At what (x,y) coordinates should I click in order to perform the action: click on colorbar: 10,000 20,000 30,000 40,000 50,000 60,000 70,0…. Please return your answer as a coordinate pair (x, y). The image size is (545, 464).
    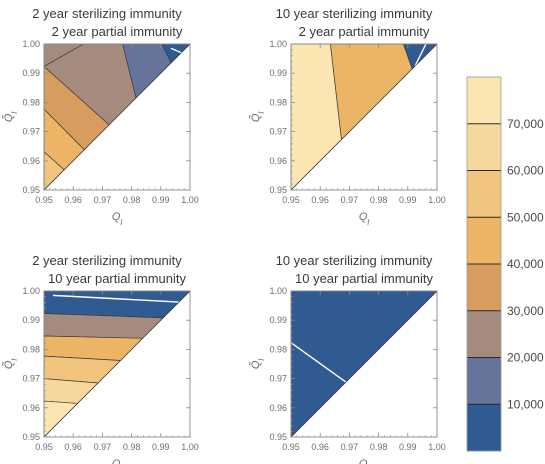
    Looking at the image, I should click on (505, 264).